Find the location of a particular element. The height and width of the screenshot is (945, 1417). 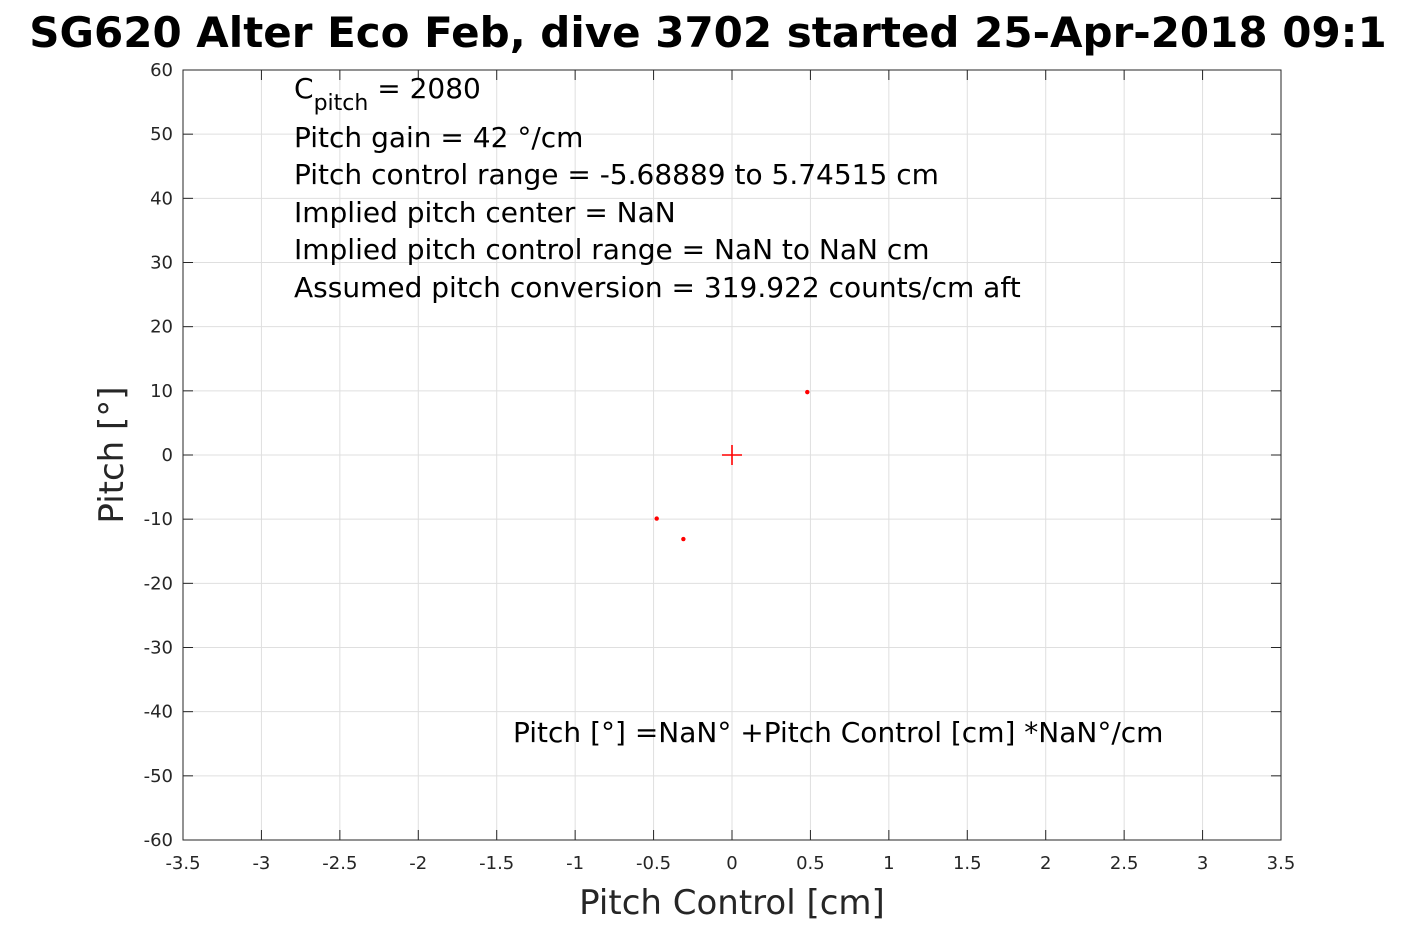

y-tick-label: 0 is located at coordinates (167, 455).